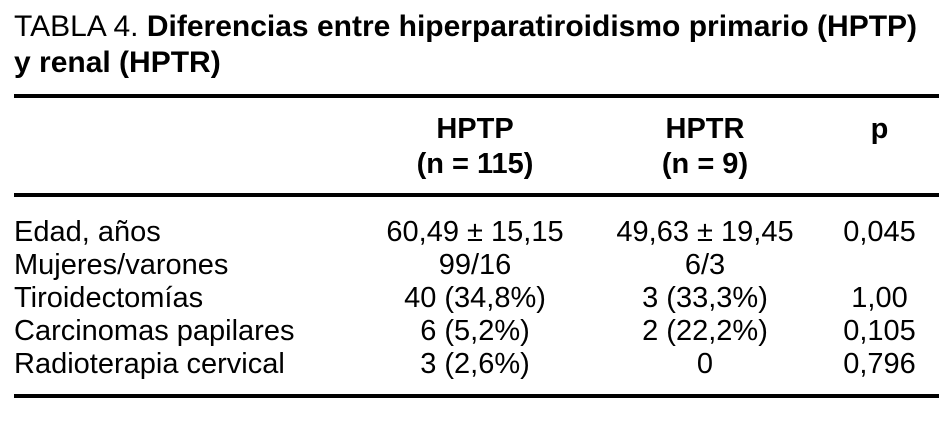 Image resolution: width=939 pixels, height=423 pixels. I want to click on row-label: Edad, años, so click(87, 232).